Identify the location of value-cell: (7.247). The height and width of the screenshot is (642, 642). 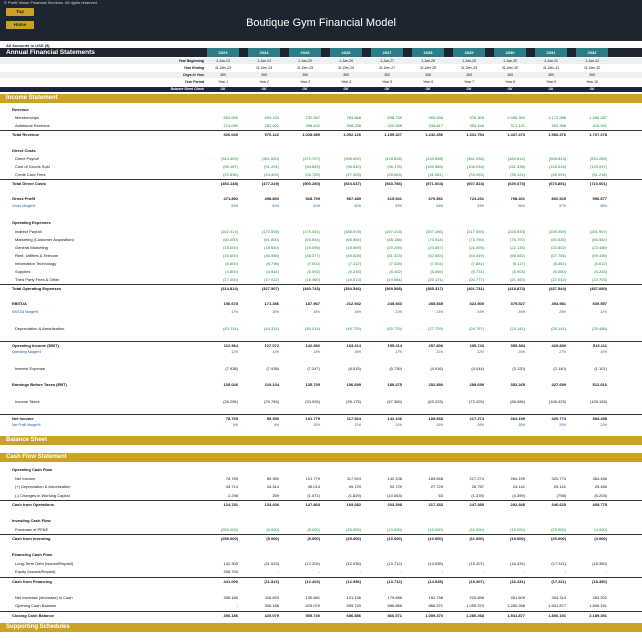
(313, 369).